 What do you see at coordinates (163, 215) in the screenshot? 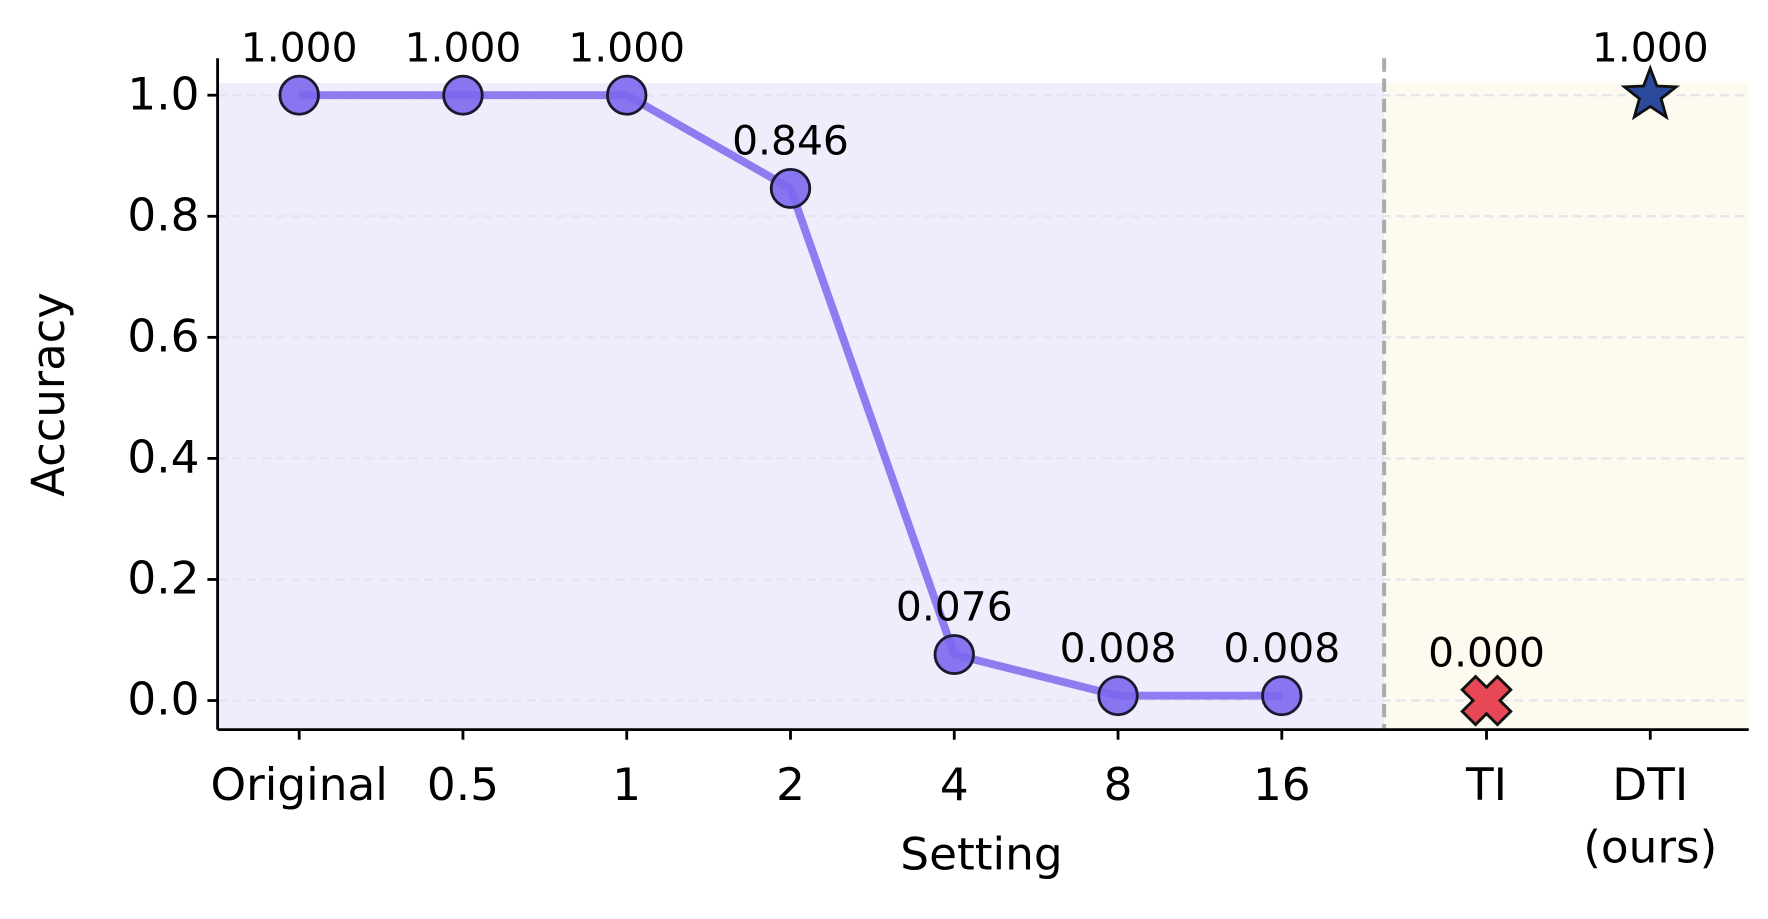
I see `y-tick-label: 0.8` at bounding box center [163, 215].